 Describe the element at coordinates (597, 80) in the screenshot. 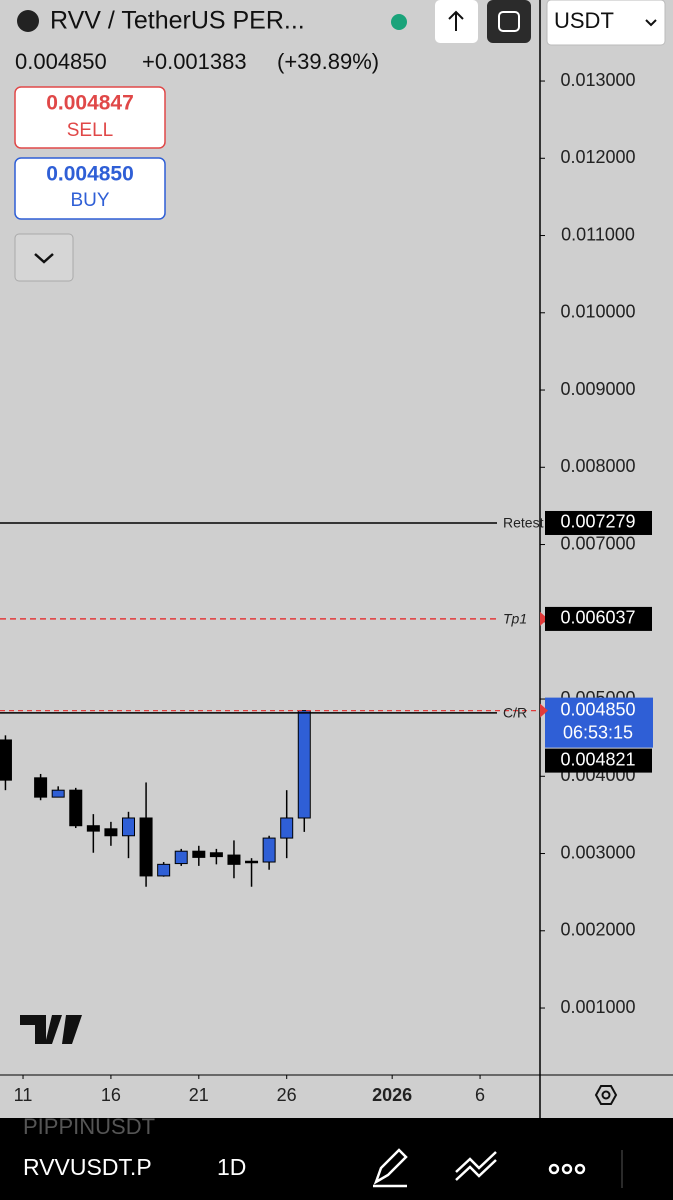

I see `y-tick-label: 0.013000` at that location.